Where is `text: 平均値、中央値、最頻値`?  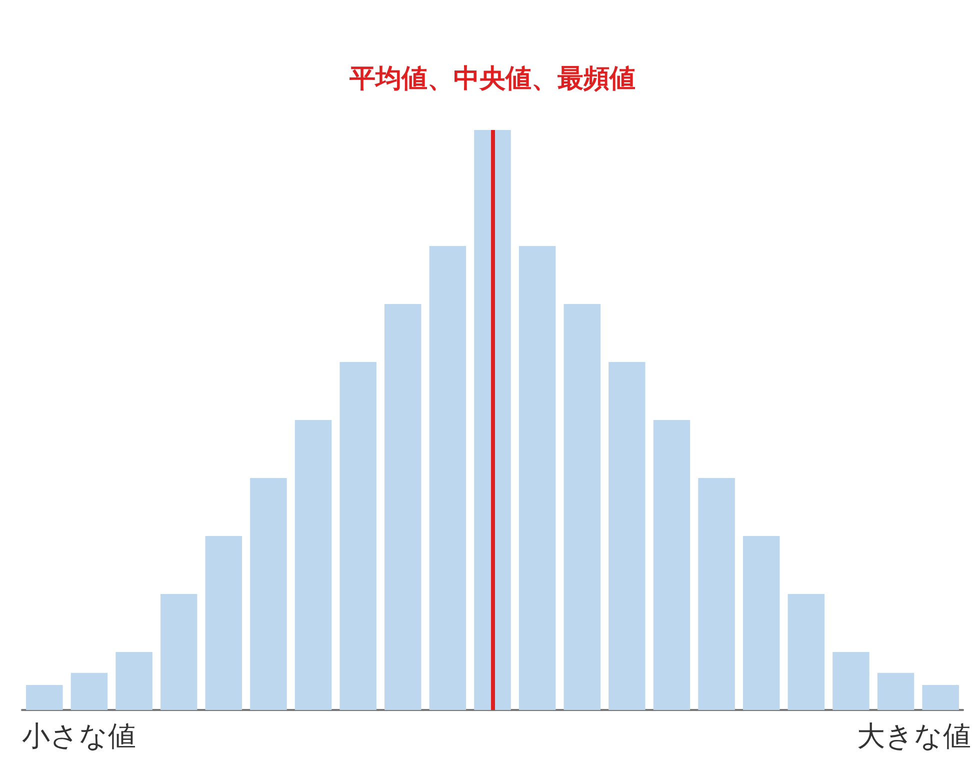 text: 平均値、中央値、最頻値 is located at coordinates (492, 79).